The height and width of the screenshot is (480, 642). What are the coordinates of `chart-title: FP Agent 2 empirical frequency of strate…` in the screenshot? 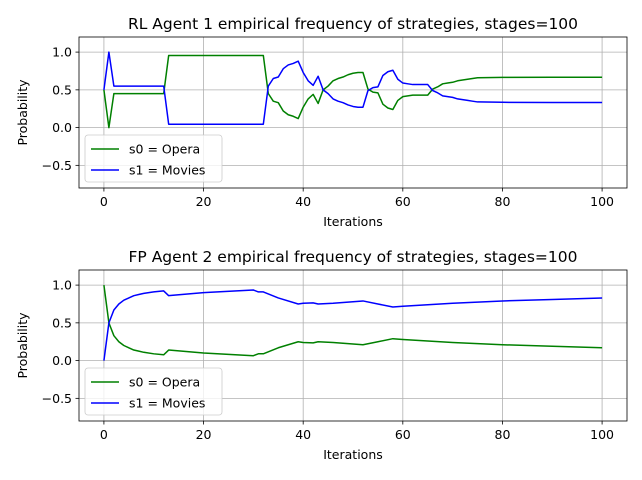 It's located at (353, 257).